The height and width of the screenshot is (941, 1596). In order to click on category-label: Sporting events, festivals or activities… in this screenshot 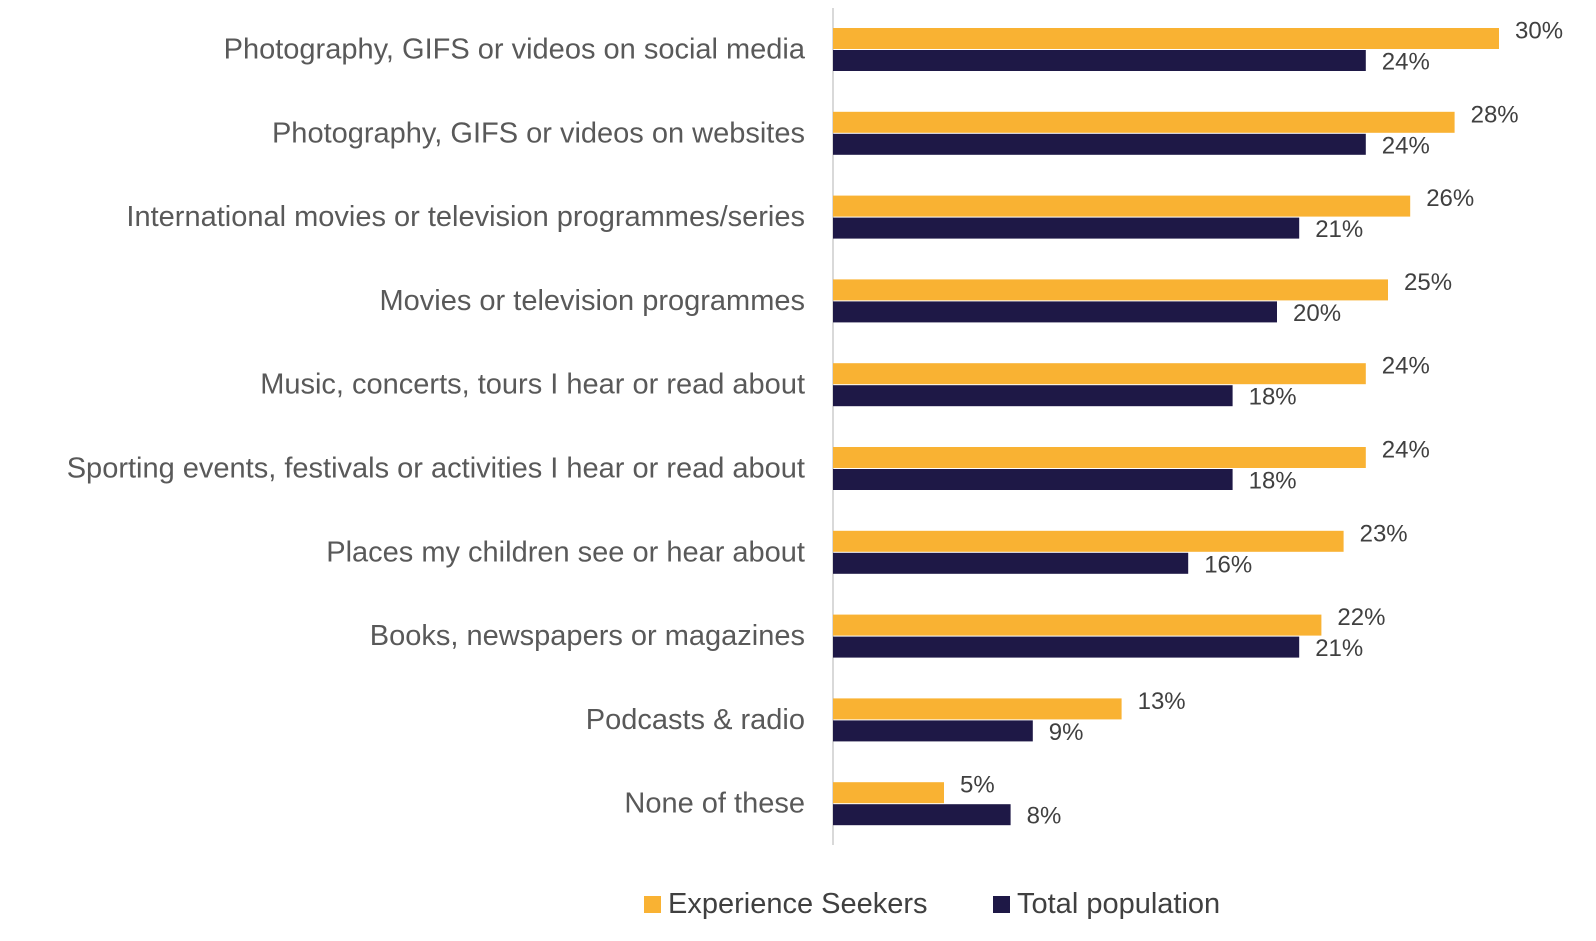, I will do `click(436, 469)`.